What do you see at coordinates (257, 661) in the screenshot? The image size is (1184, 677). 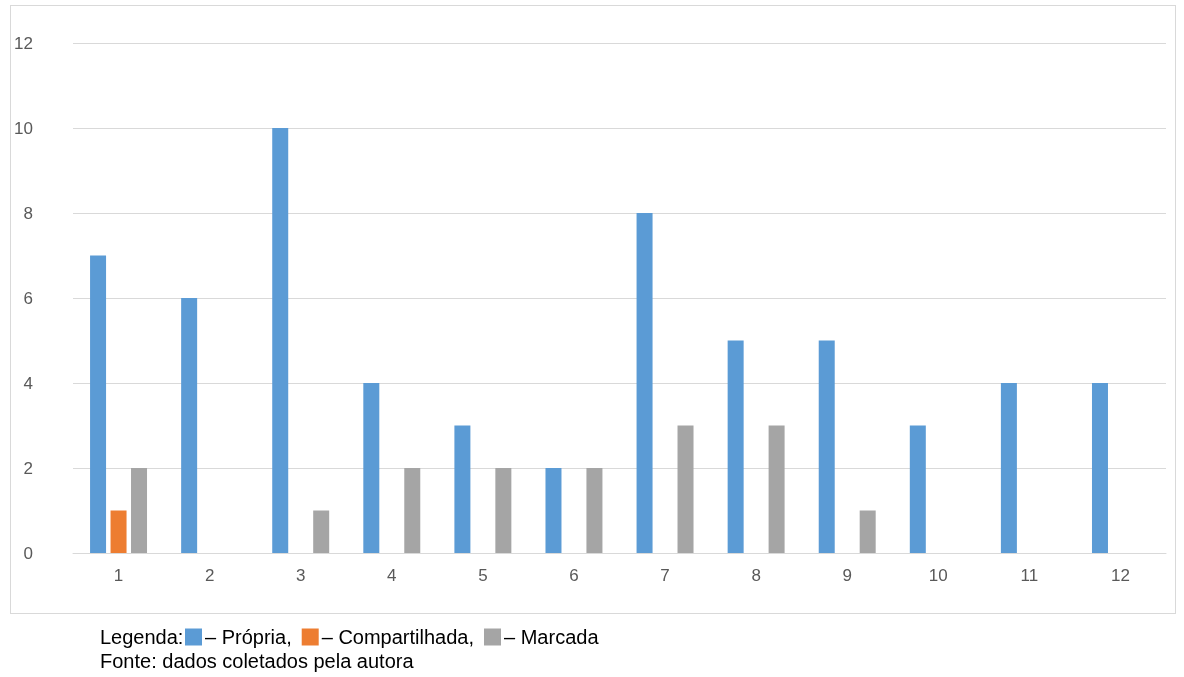 I see `source-note: Fonte: dados coletados pela autora` at bounding box center [257, 661].